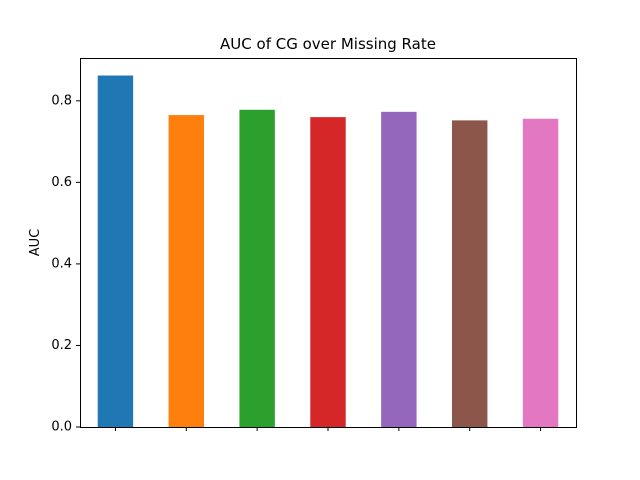 Image resolution: width=640 pixels, height=480 pixels. What do you see at coordinates (470, 273) in the screenshot?
I see `bar-lpha4` at bounding box center [470, 273].